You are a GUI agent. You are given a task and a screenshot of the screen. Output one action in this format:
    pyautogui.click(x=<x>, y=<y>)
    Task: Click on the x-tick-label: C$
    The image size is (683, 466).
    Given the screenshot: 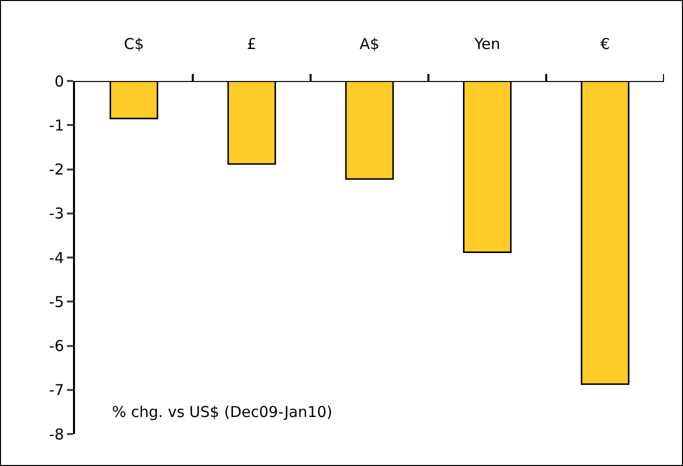 What is the action you would take?
    pyautogui.click(x=134, y=44)
    